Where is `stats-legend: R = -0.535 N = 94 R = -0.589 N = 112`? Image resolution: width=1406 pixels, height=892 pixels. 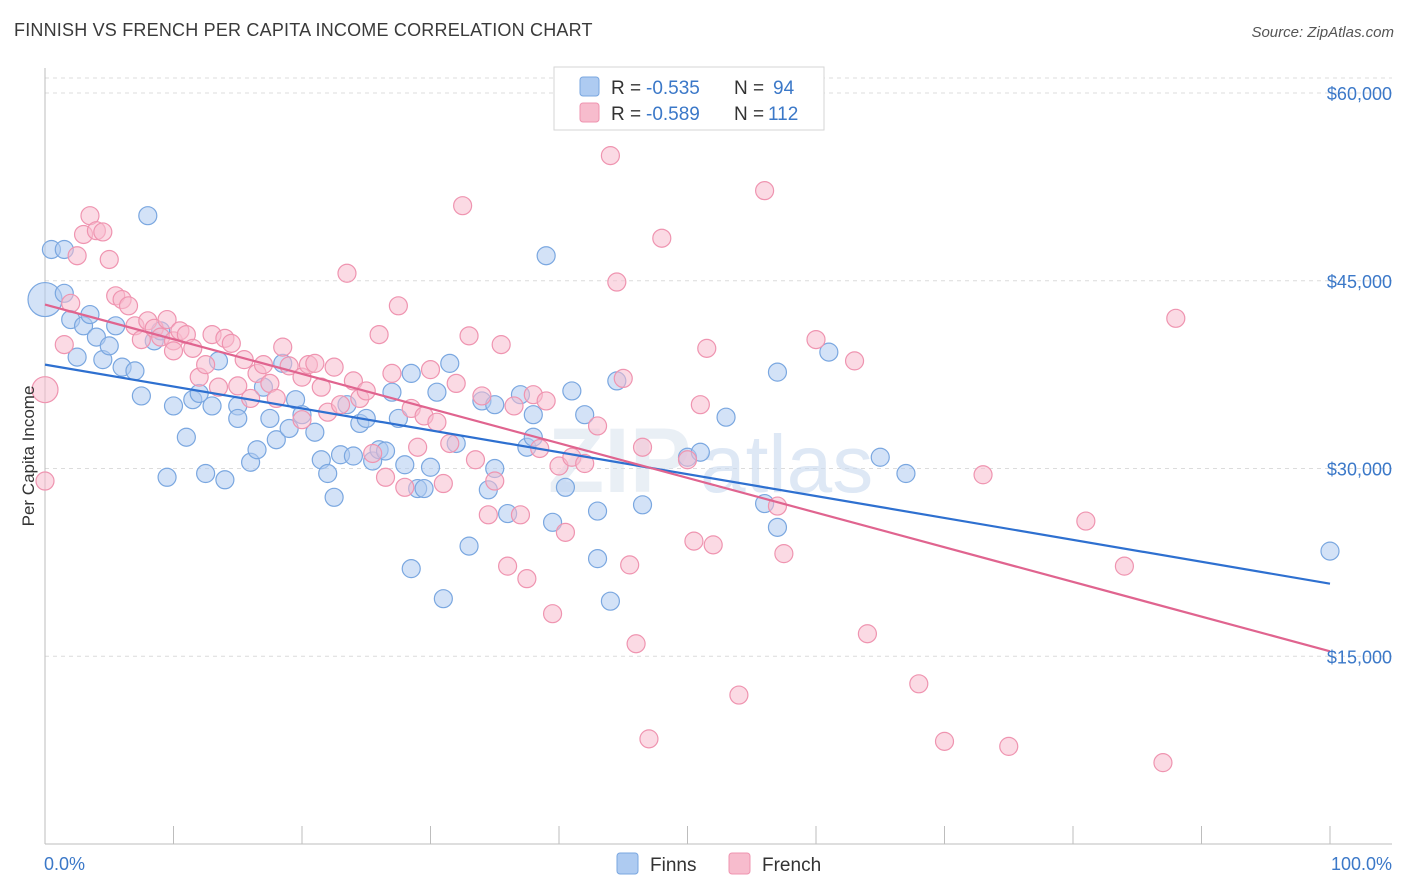 stats-legend: R = -0.535 N = 94 R = -0.589 N = 112 is located at coordinates (689, 98).